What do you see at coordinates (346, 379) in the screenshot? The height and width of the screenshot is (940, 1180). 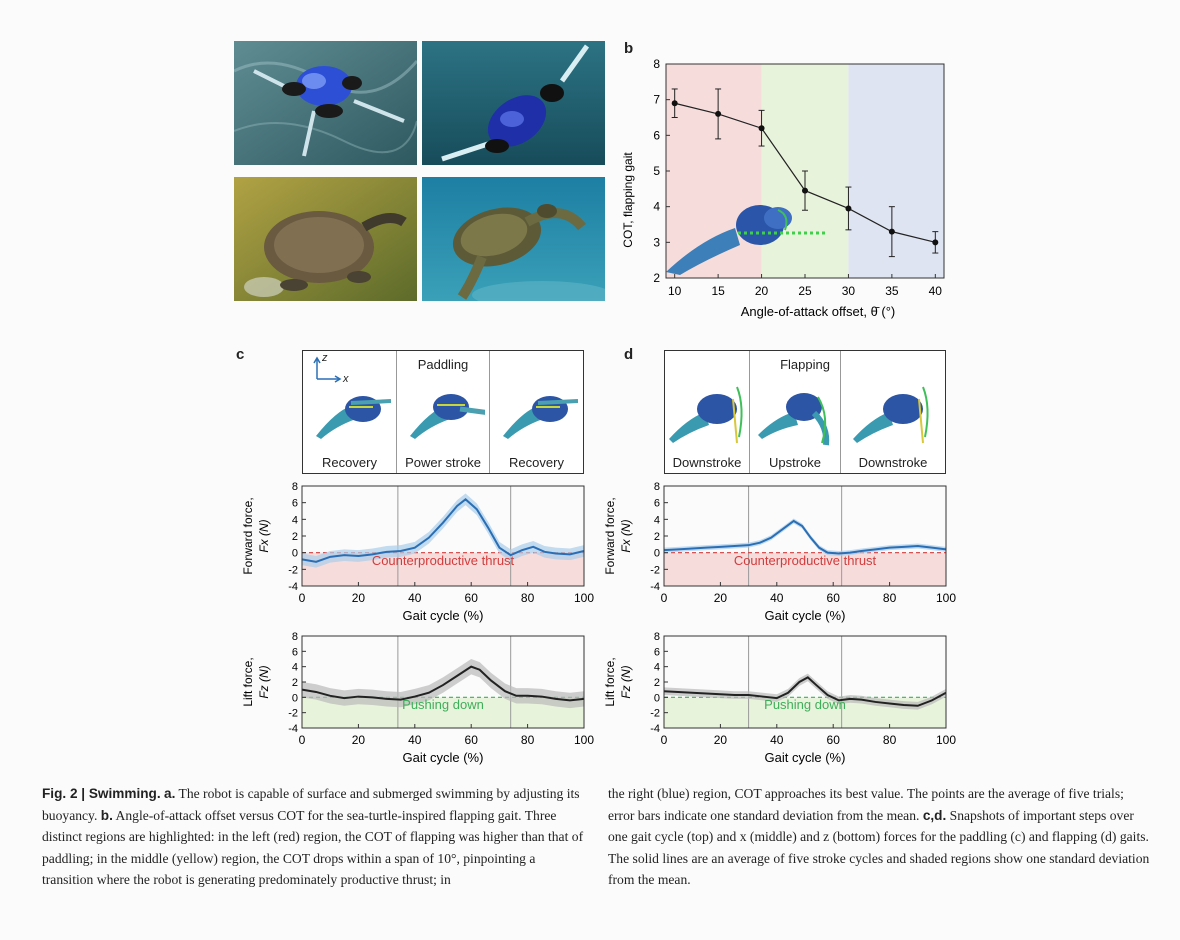 I see `axis-x-label: x` at bounding box center [346, 379].